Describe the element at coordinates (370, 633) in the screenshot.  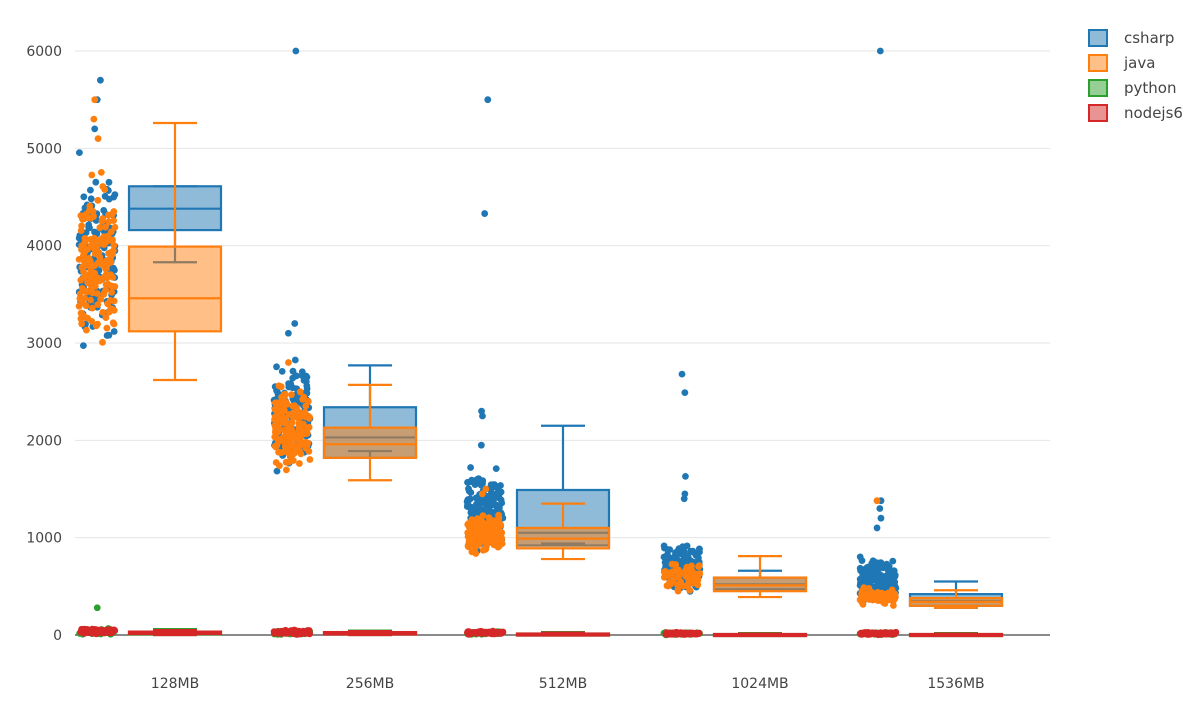
I see `nodejs6-box-256MB` at that location.